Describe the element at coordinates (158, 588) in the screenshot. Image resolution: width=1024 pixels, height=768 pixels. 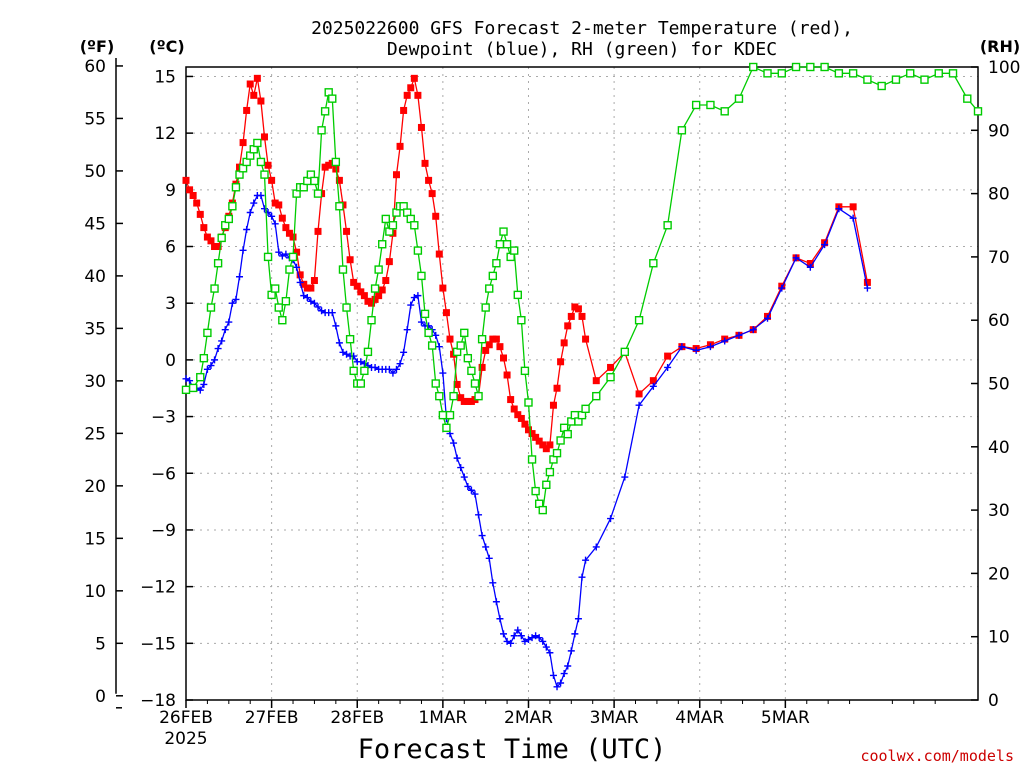
I see `celsius-tick-label: −12` at that location.